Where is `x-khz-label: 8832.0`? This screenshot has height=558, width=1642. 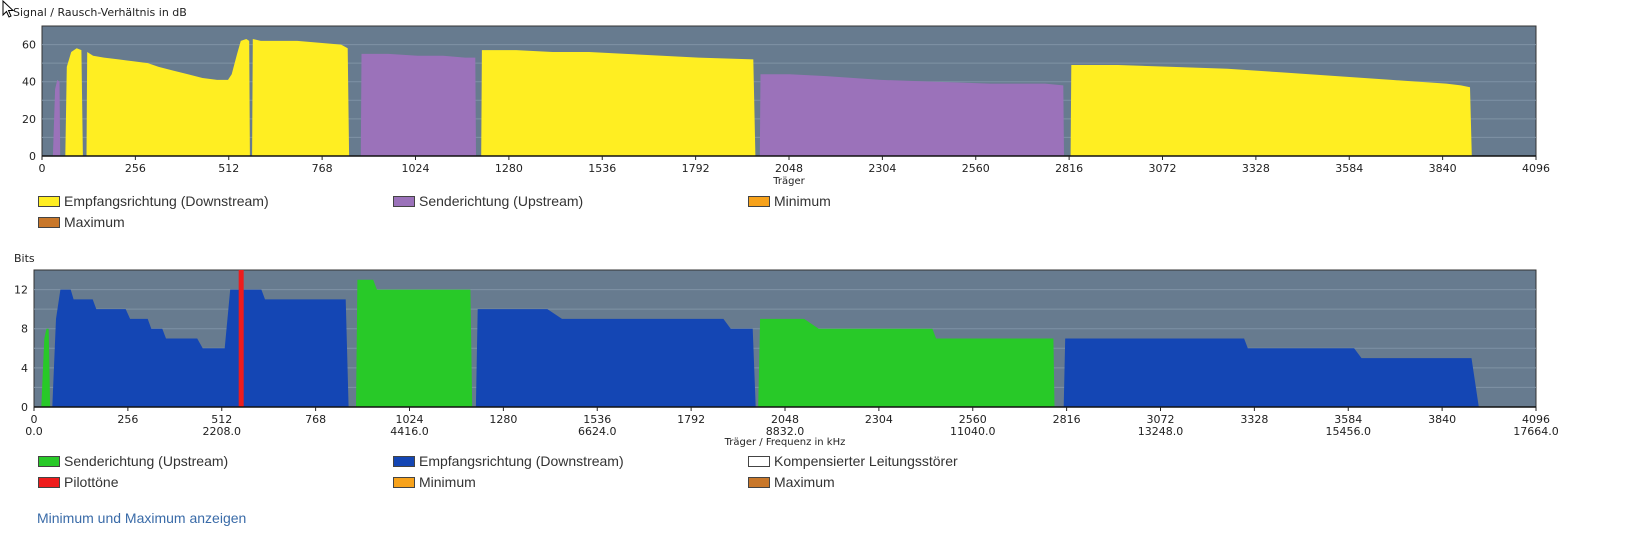 x-khz-label: 8832.0 is located at coordinates (785, 431).